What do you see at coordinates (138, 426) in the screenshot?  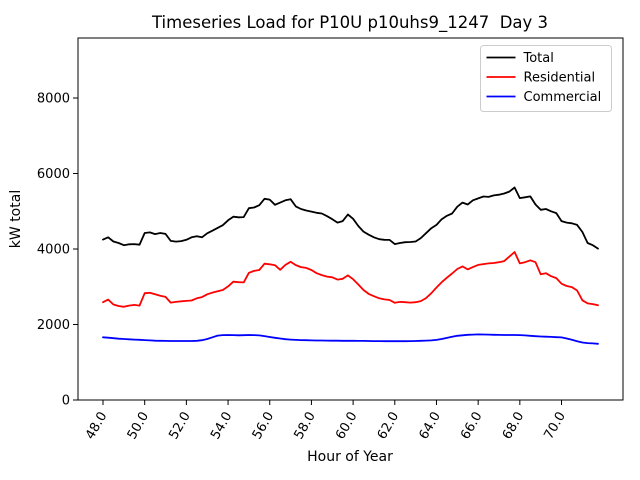 I see `x-tick-label: 50.0` at bounding box center [138, 426].